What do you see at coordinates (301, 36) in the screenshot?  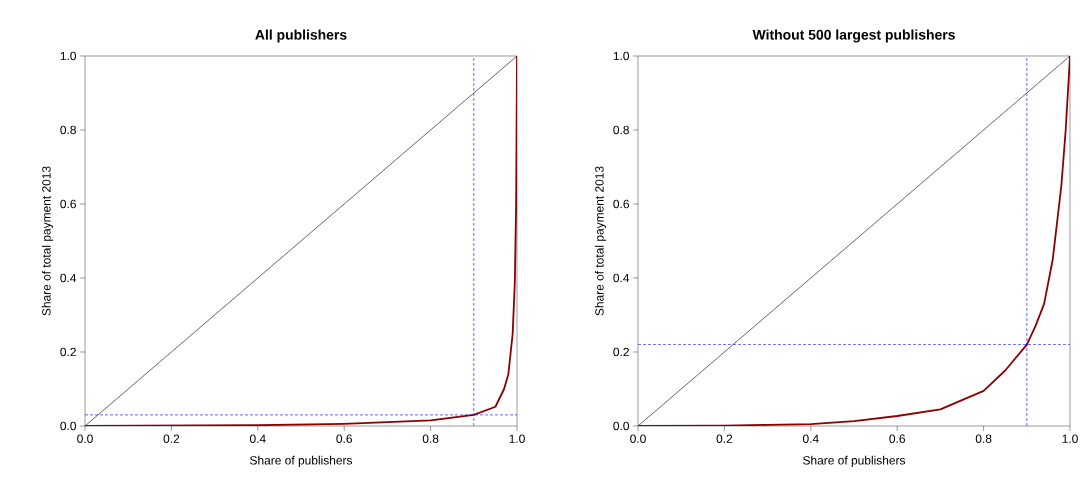 I see `chart-title: All publishers` at bounding box center [301, 36].